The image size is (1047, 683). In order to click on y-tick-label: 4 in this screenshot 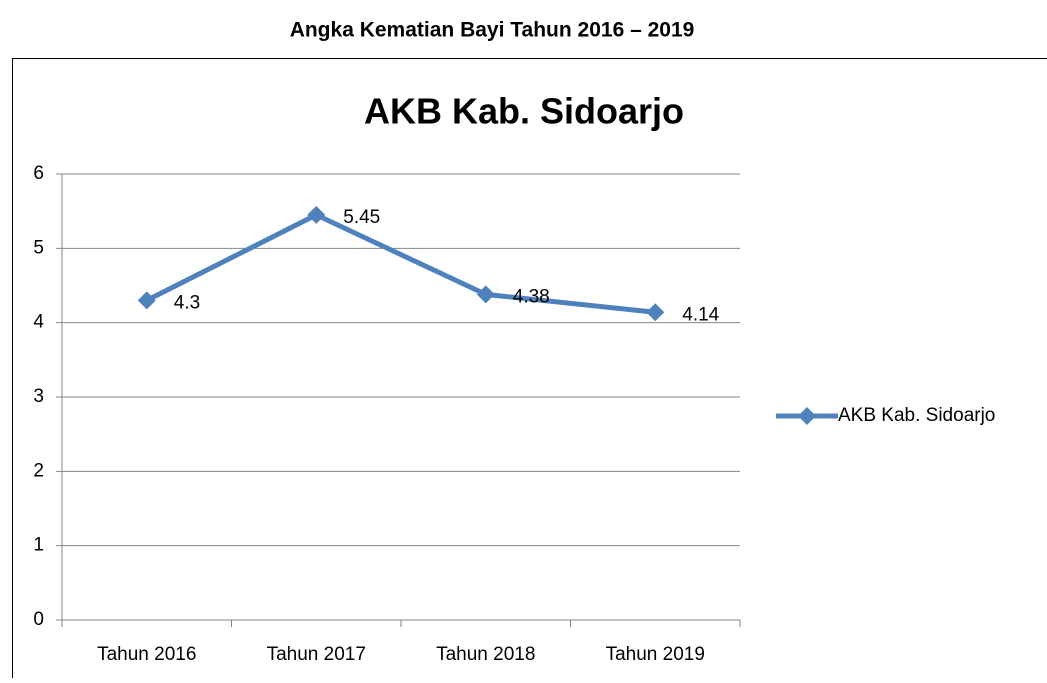, I will do `click(38, 322)`.